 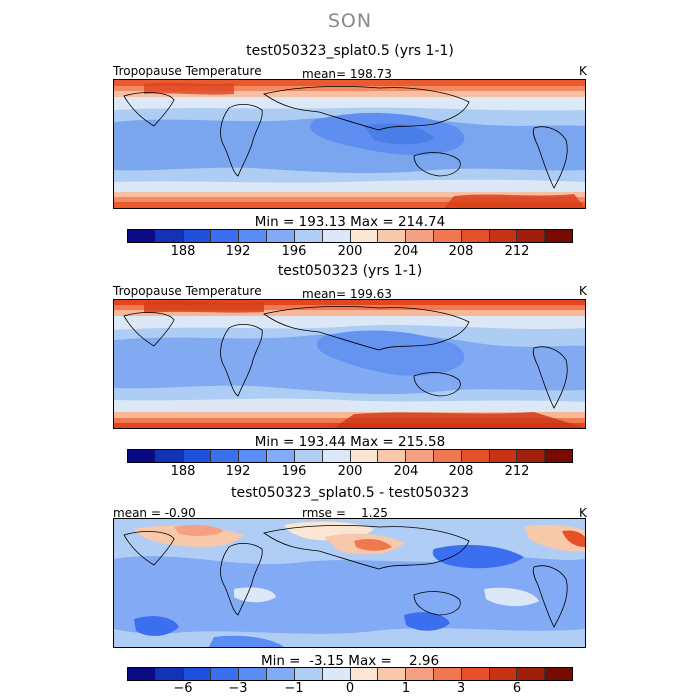 I want to click on panel-2-tick-2: 192, so click(x=238, y=471).